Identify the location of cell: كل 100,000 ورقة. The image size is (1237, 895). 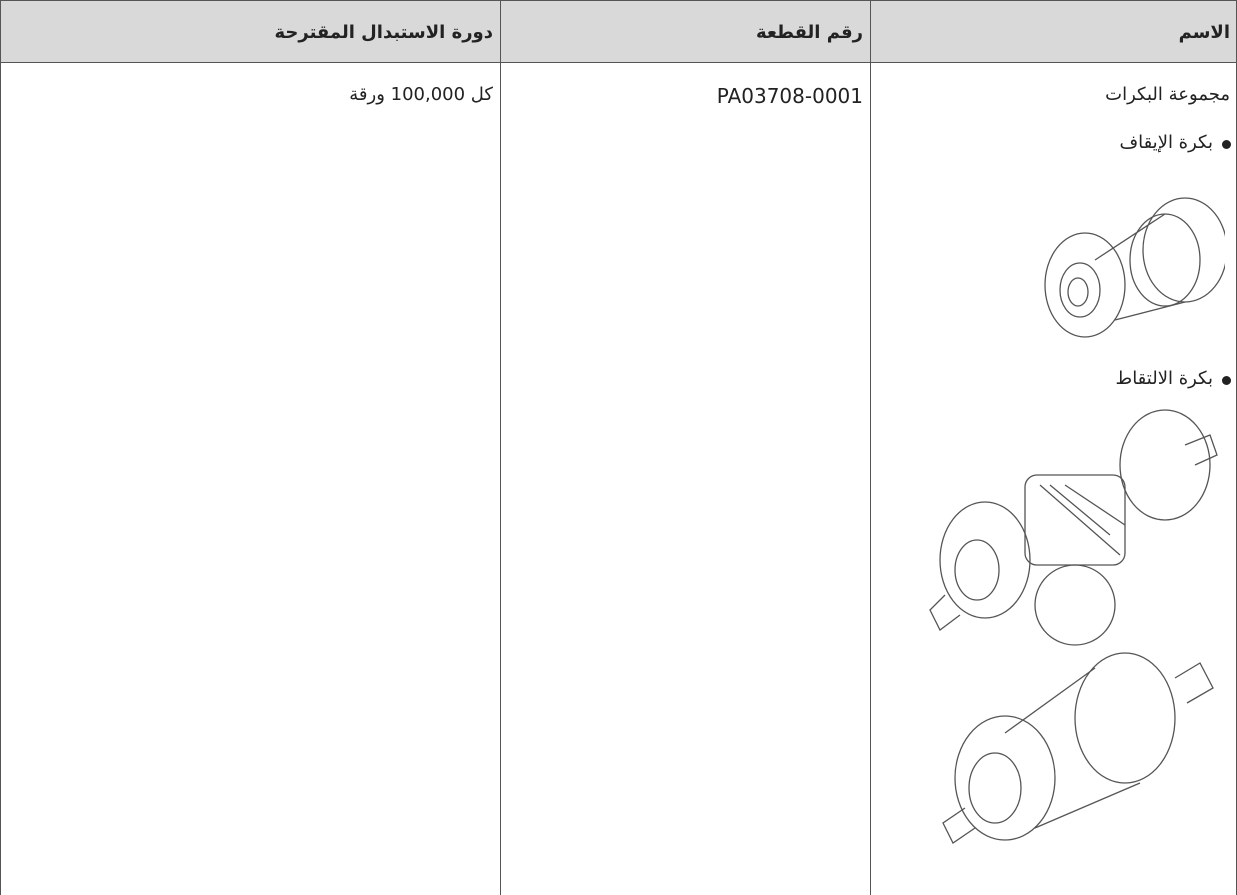
(421, 94).